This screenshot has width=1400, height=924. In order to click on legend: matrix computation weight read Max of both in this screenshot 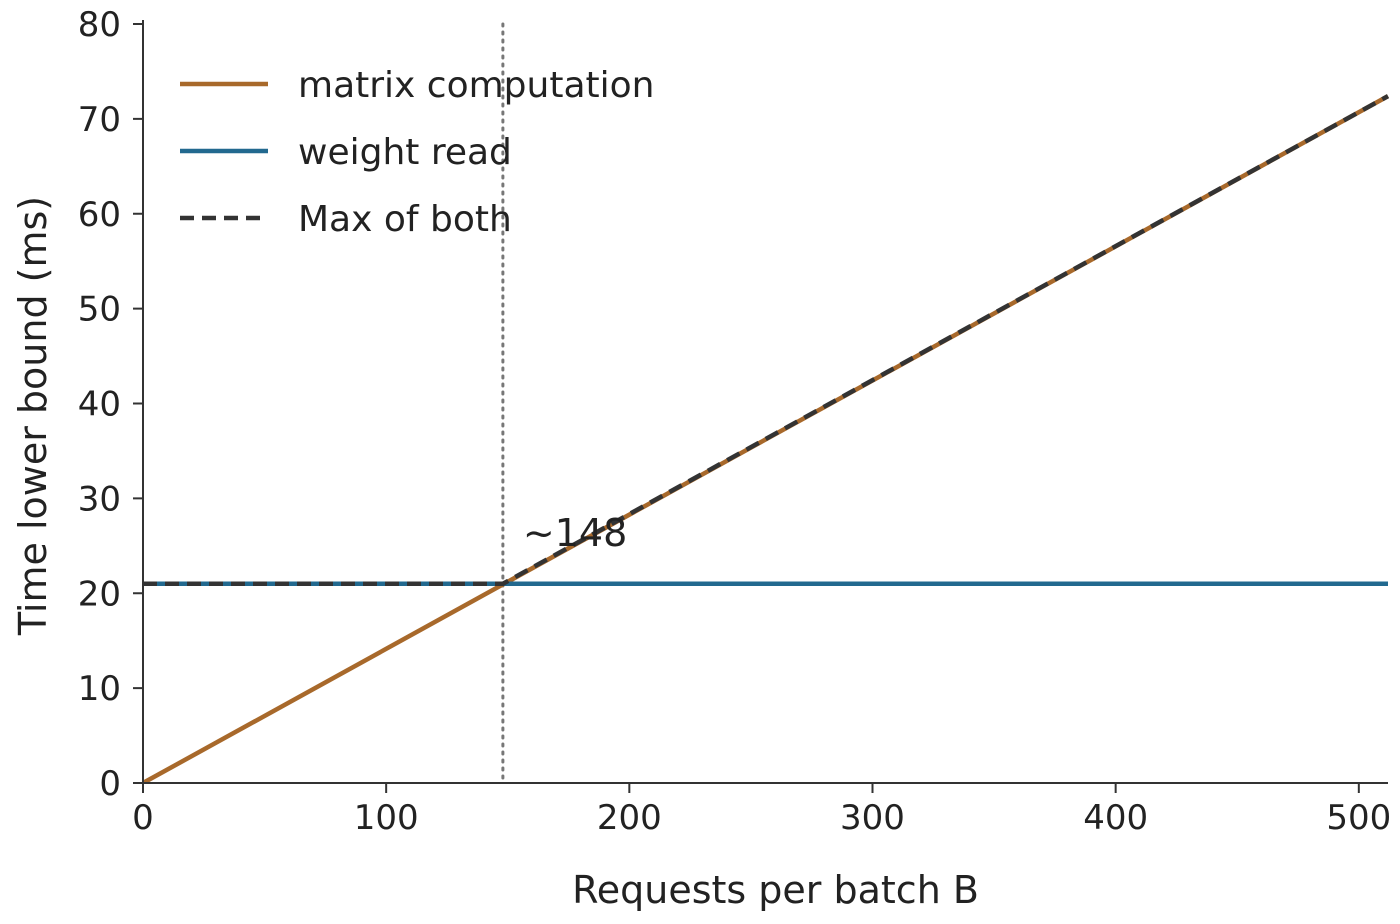, I will do `click(417, 152)`.